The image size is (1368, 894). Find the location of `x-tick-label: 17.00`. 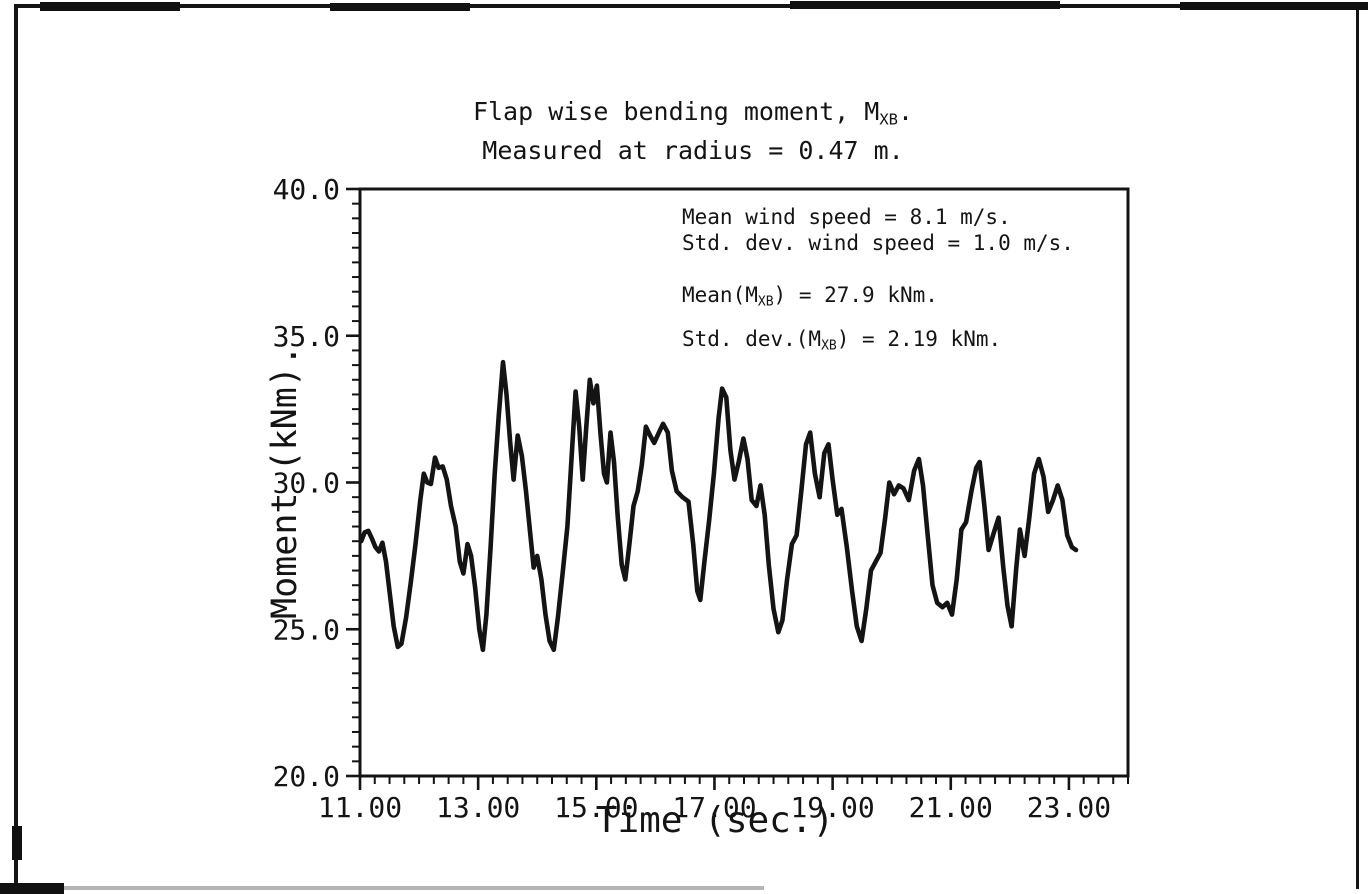

x-tick-label: 17.00 is located at coordinates (714, 807).